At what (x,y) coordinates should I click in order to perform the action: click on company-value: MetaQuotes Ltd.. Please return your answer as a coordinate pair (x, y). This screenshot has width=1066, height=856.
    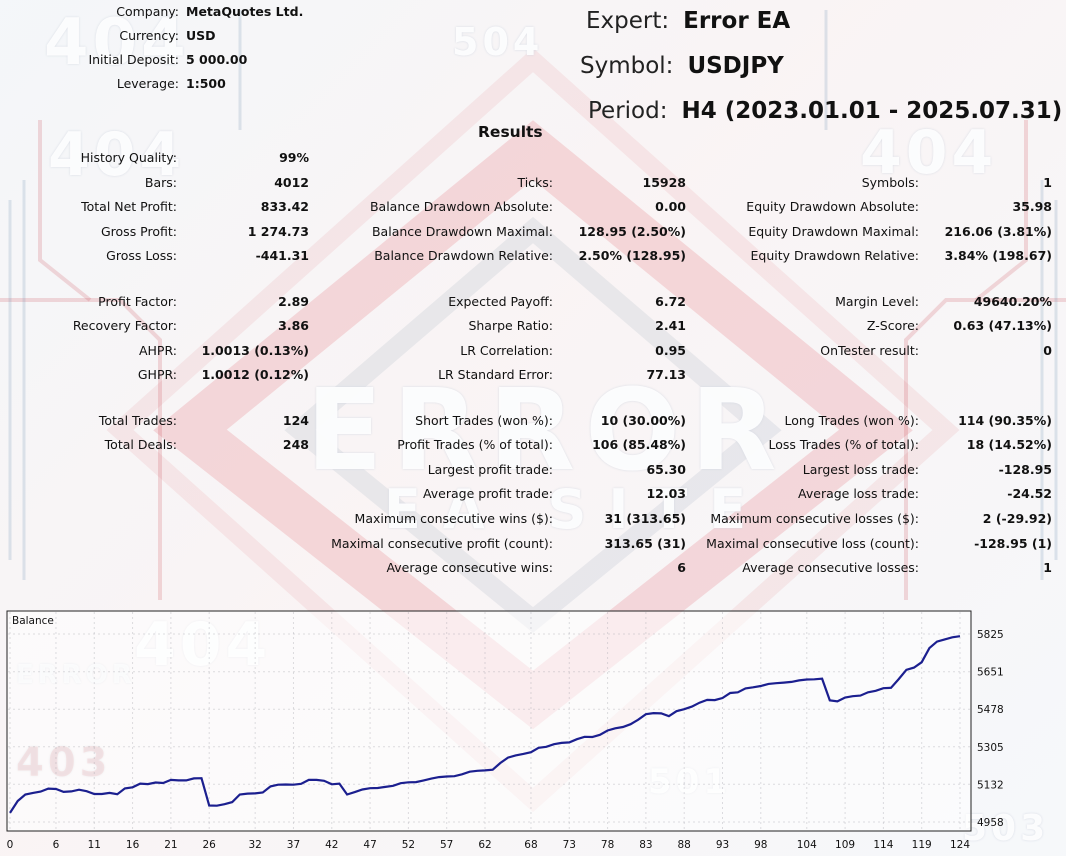
    Looking at the image, I should click on (245, 11).